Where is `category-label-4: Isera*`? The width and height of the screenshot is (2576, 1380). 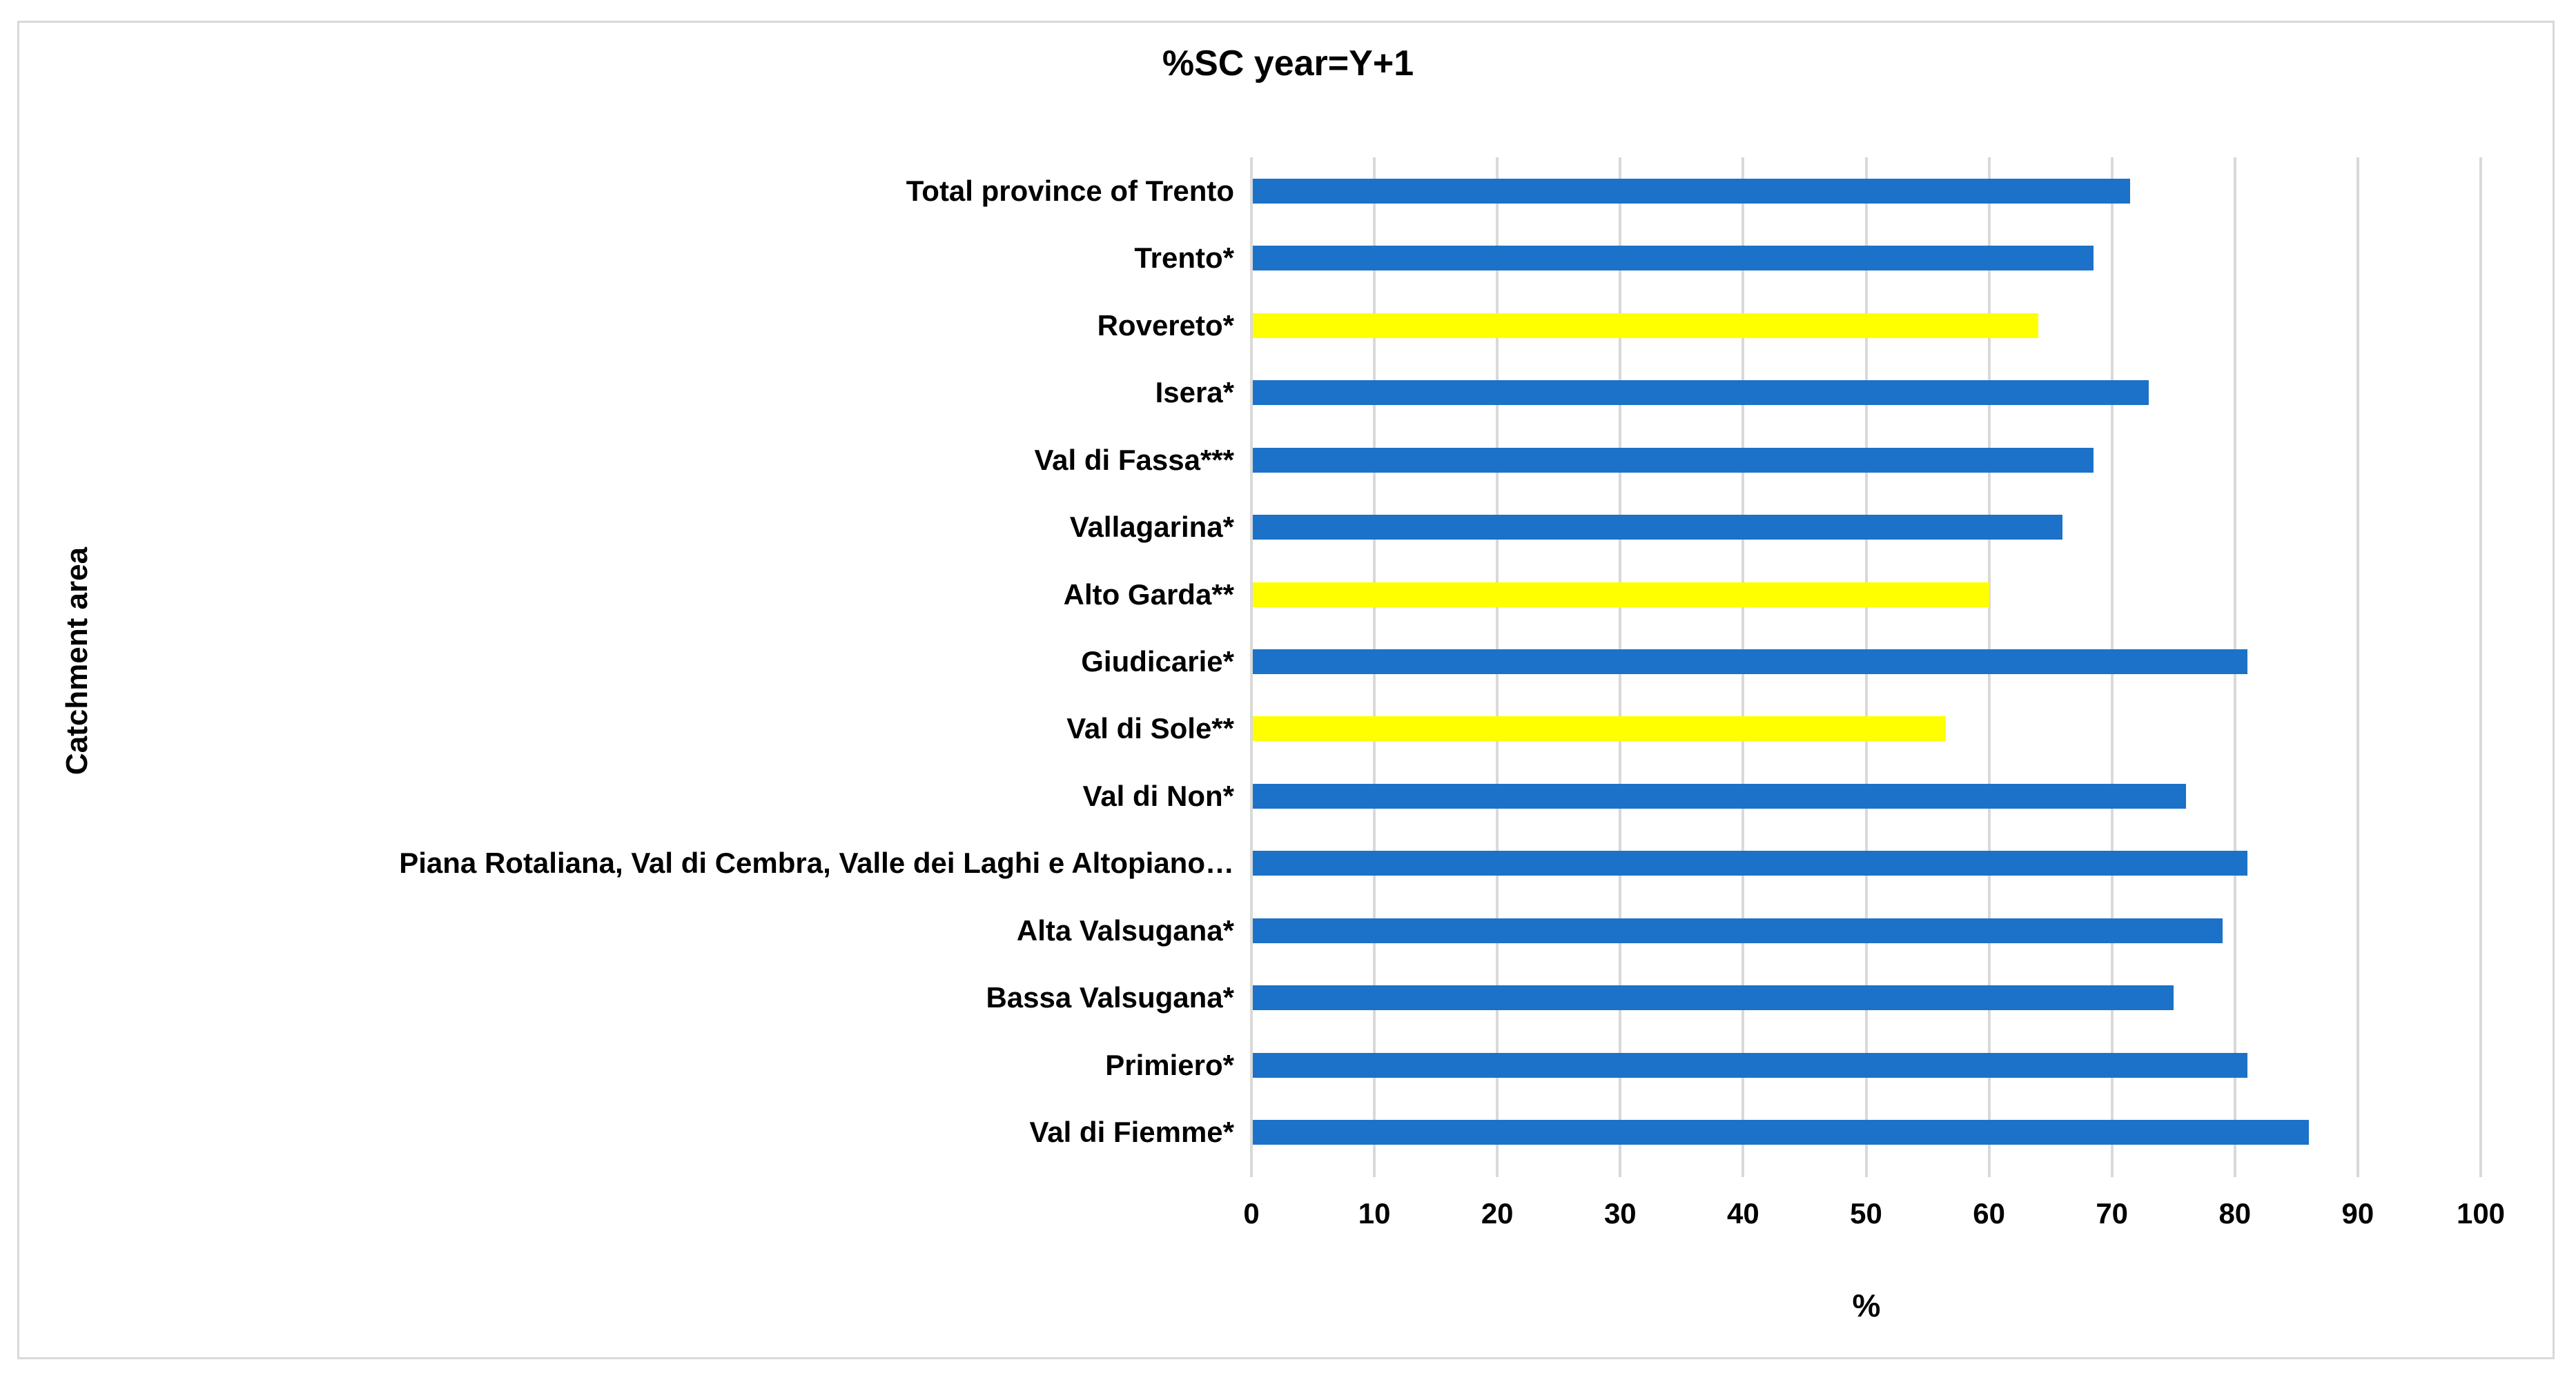
category-label-4: Isera* is located at coordinates (1194, 392).